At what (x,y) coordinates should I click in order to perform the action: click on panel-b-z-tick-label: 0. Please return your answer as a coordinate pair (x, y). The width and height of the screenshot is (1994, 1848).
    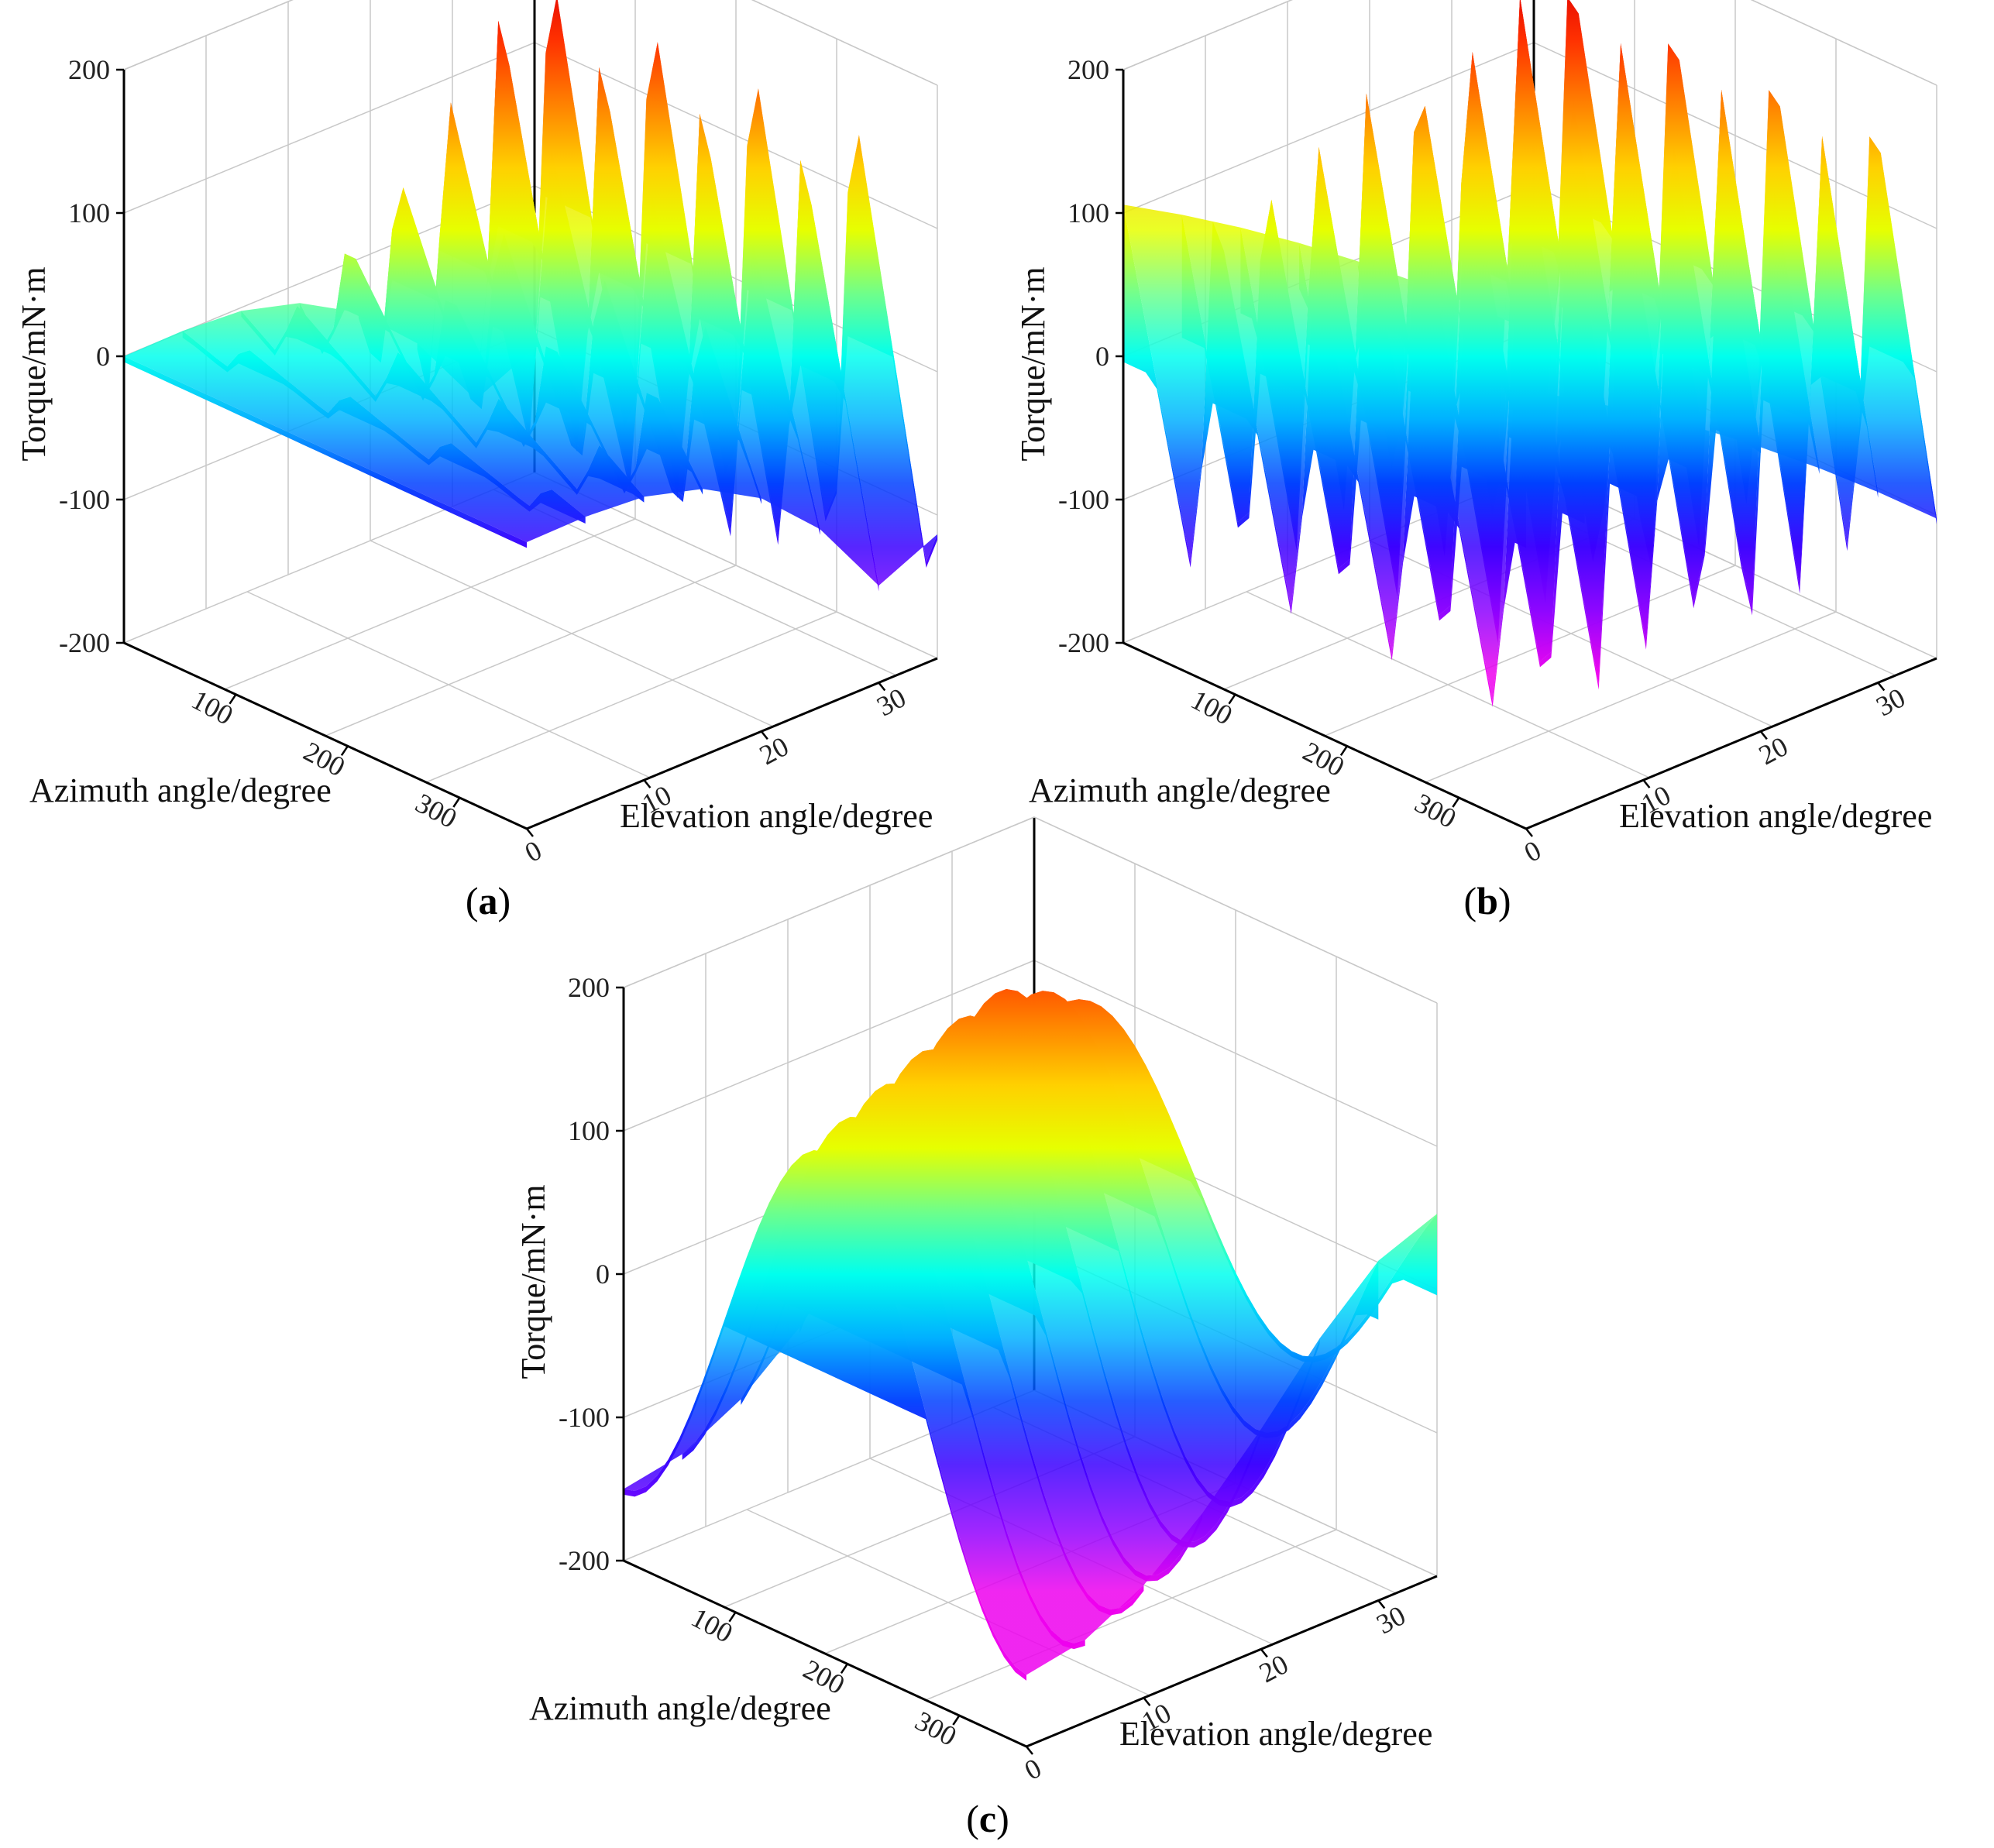
    Looking at the image, I should click on (1102, 356).